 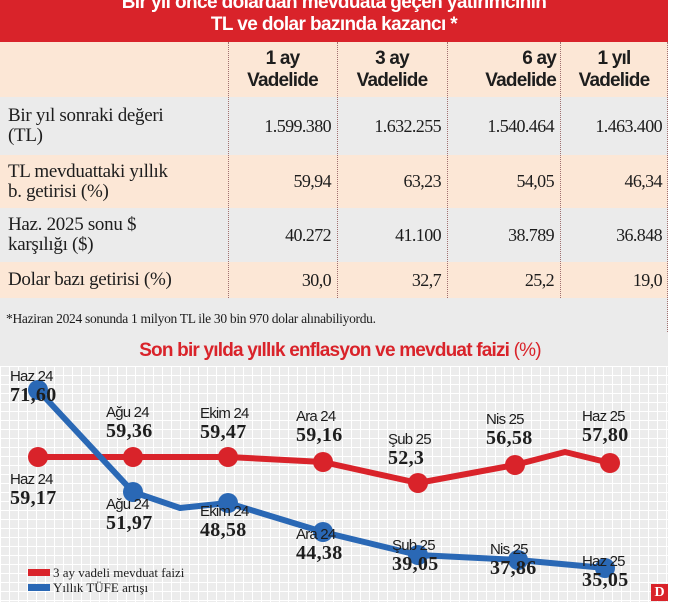 I want to click on page-margin, so click(x=674, y=301).